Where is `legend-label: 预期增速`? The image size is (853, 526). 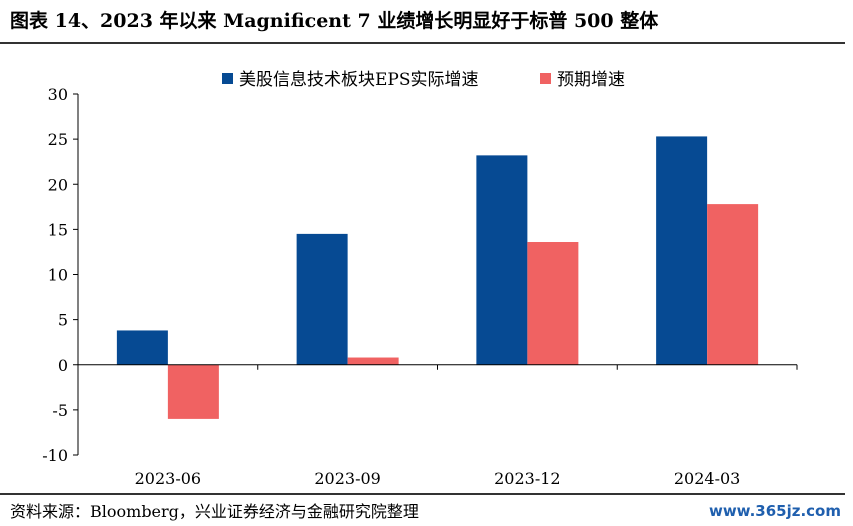
legend-label: 预期增速 is located at coordinates (591, 80).